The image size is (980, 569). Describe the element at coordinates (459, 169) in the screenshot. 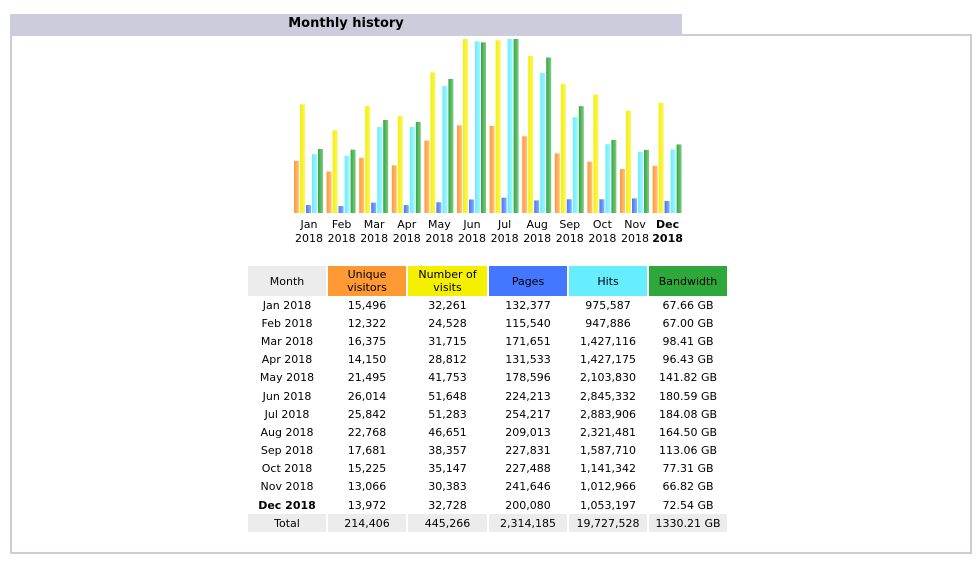

I see `bar-unique-jun` at that location.